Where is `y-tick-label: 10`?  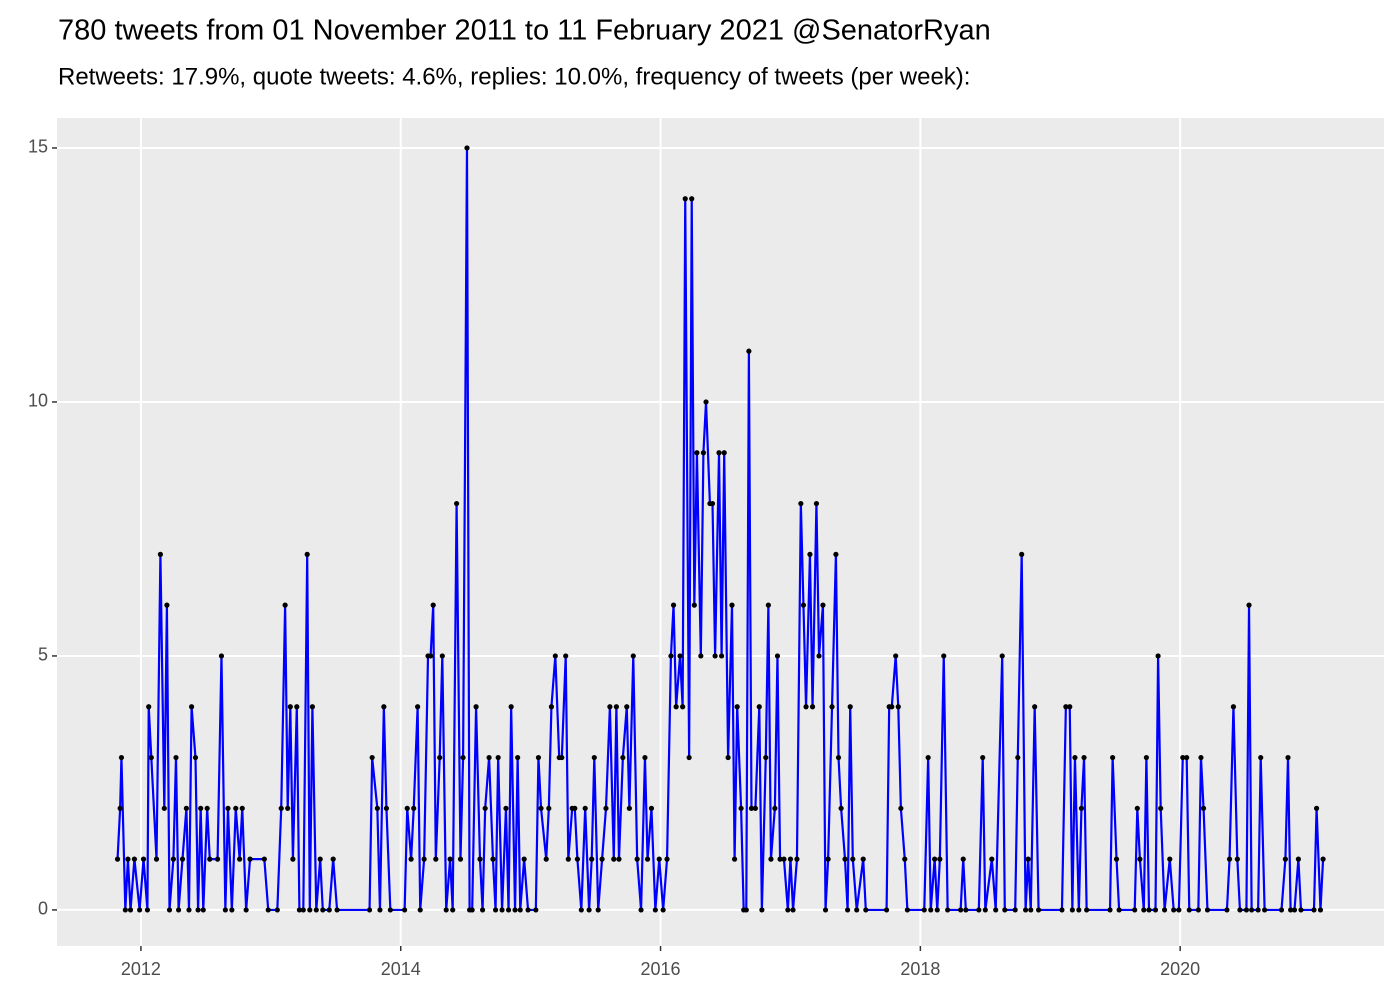
y-tick-label: 10 is located at coordinates (38, 401).